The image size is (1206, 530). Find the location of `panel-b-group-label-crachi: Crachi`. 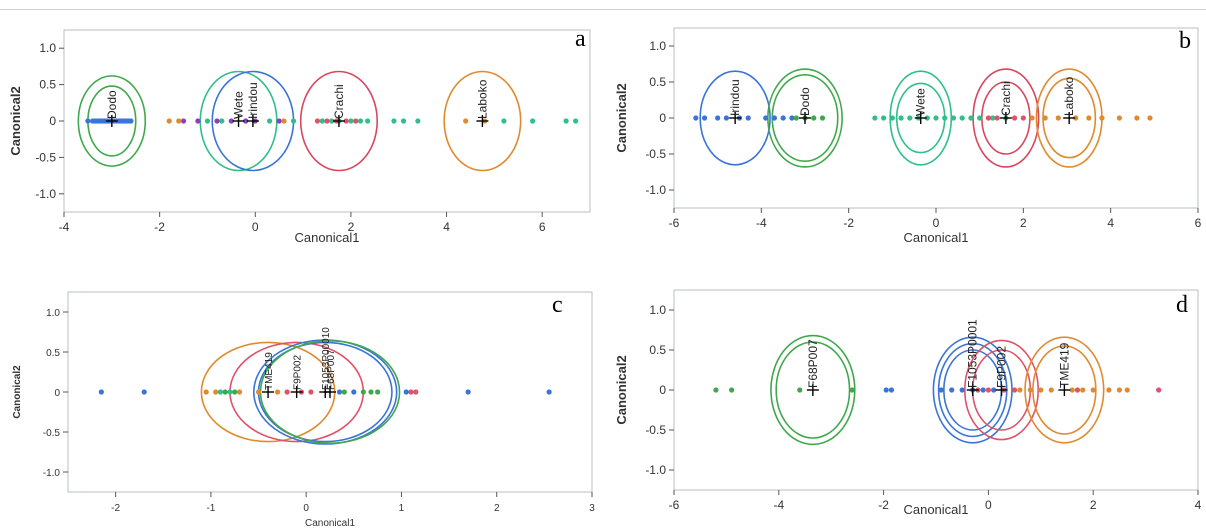

panel-b-group-label-crachi: Crachi is located at coordinates (1006, 98).